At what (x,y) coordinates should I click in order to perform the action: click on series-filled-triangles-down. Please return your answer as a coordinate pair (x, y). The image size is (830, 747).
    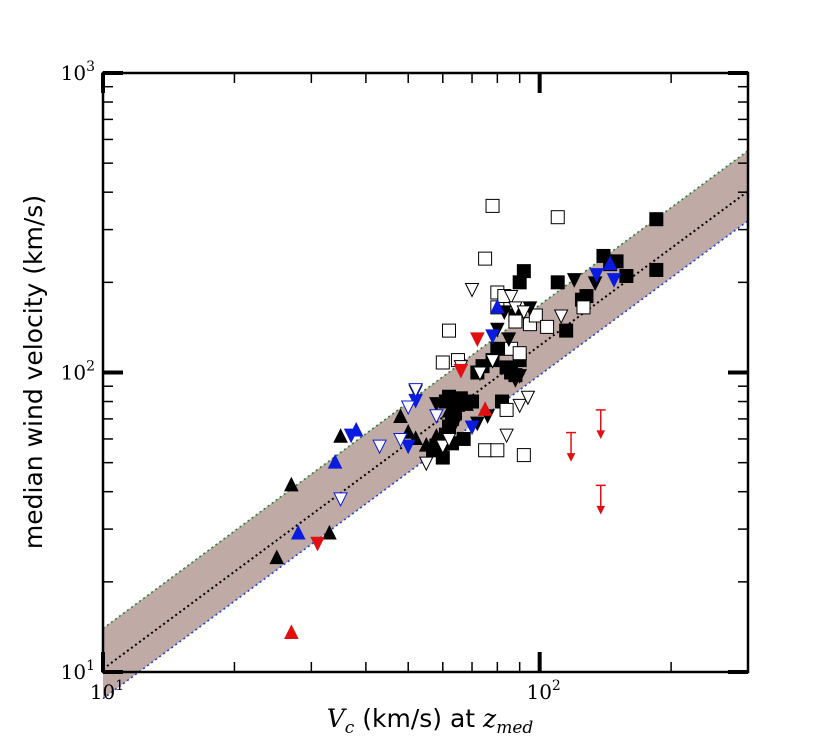
    Looking at the image, I should click on (505, 352).